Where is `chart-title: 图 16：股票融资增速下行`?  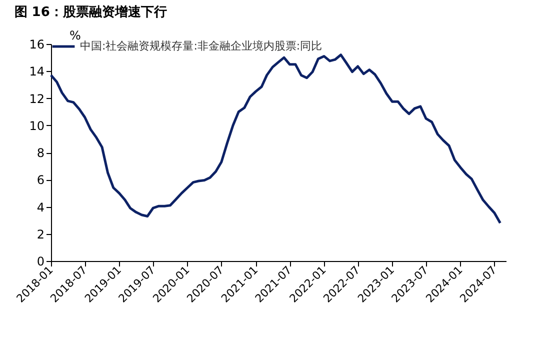
chart-title: 图 16：股票融资增速下行 is located at coordinates (90, 12).